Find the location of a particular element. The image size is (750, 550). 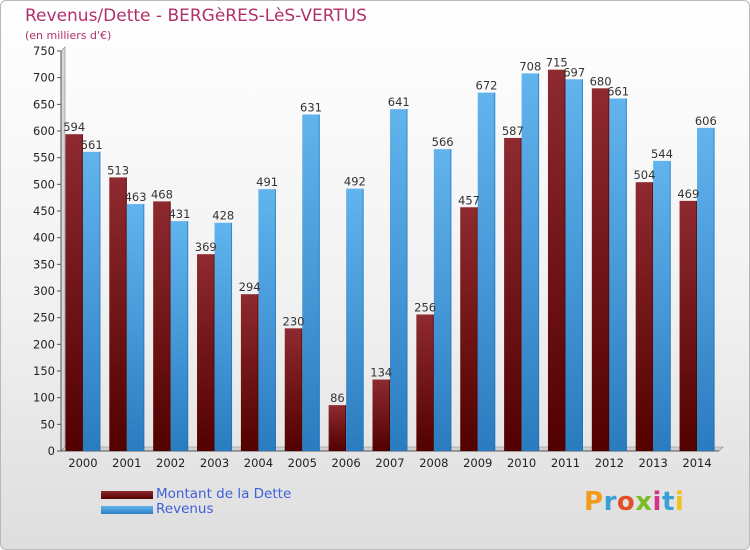

data-label-revenue-2013: 544 is located at coordinates (662, 154).